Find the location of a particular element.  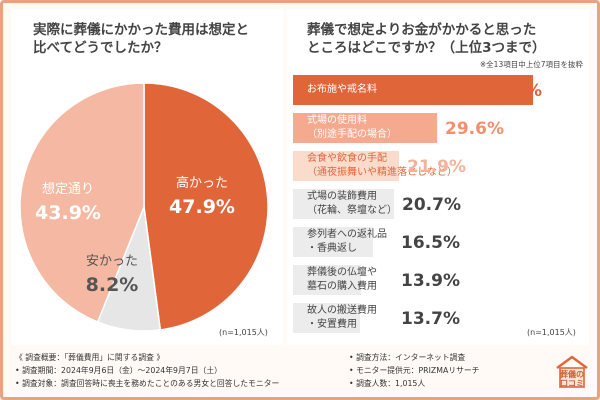

left-question-title: 実際に葬儀にかかった費用は想定と 比べてどうでしたか？ is located at coordinates (158, 39).